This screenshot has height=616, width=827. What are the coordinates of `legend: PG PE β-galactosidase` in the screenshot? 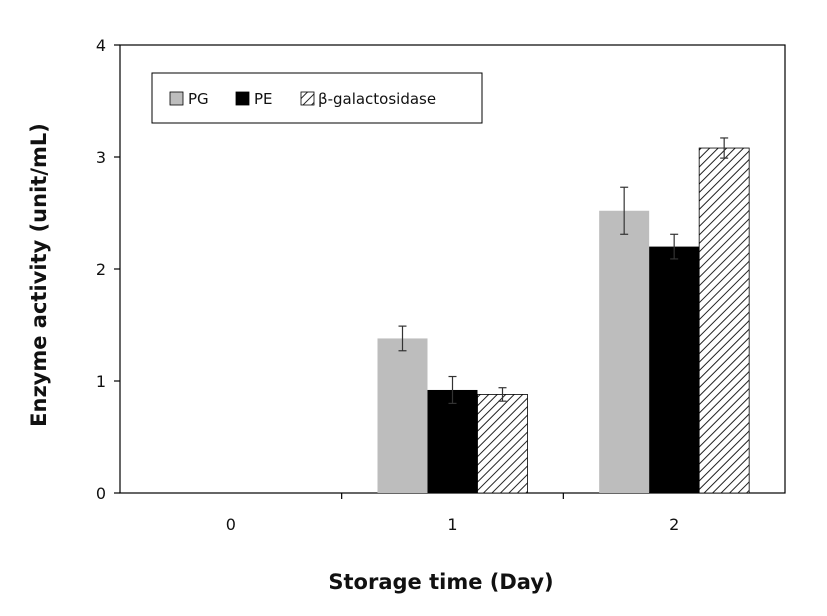 It's located at (317, 98).